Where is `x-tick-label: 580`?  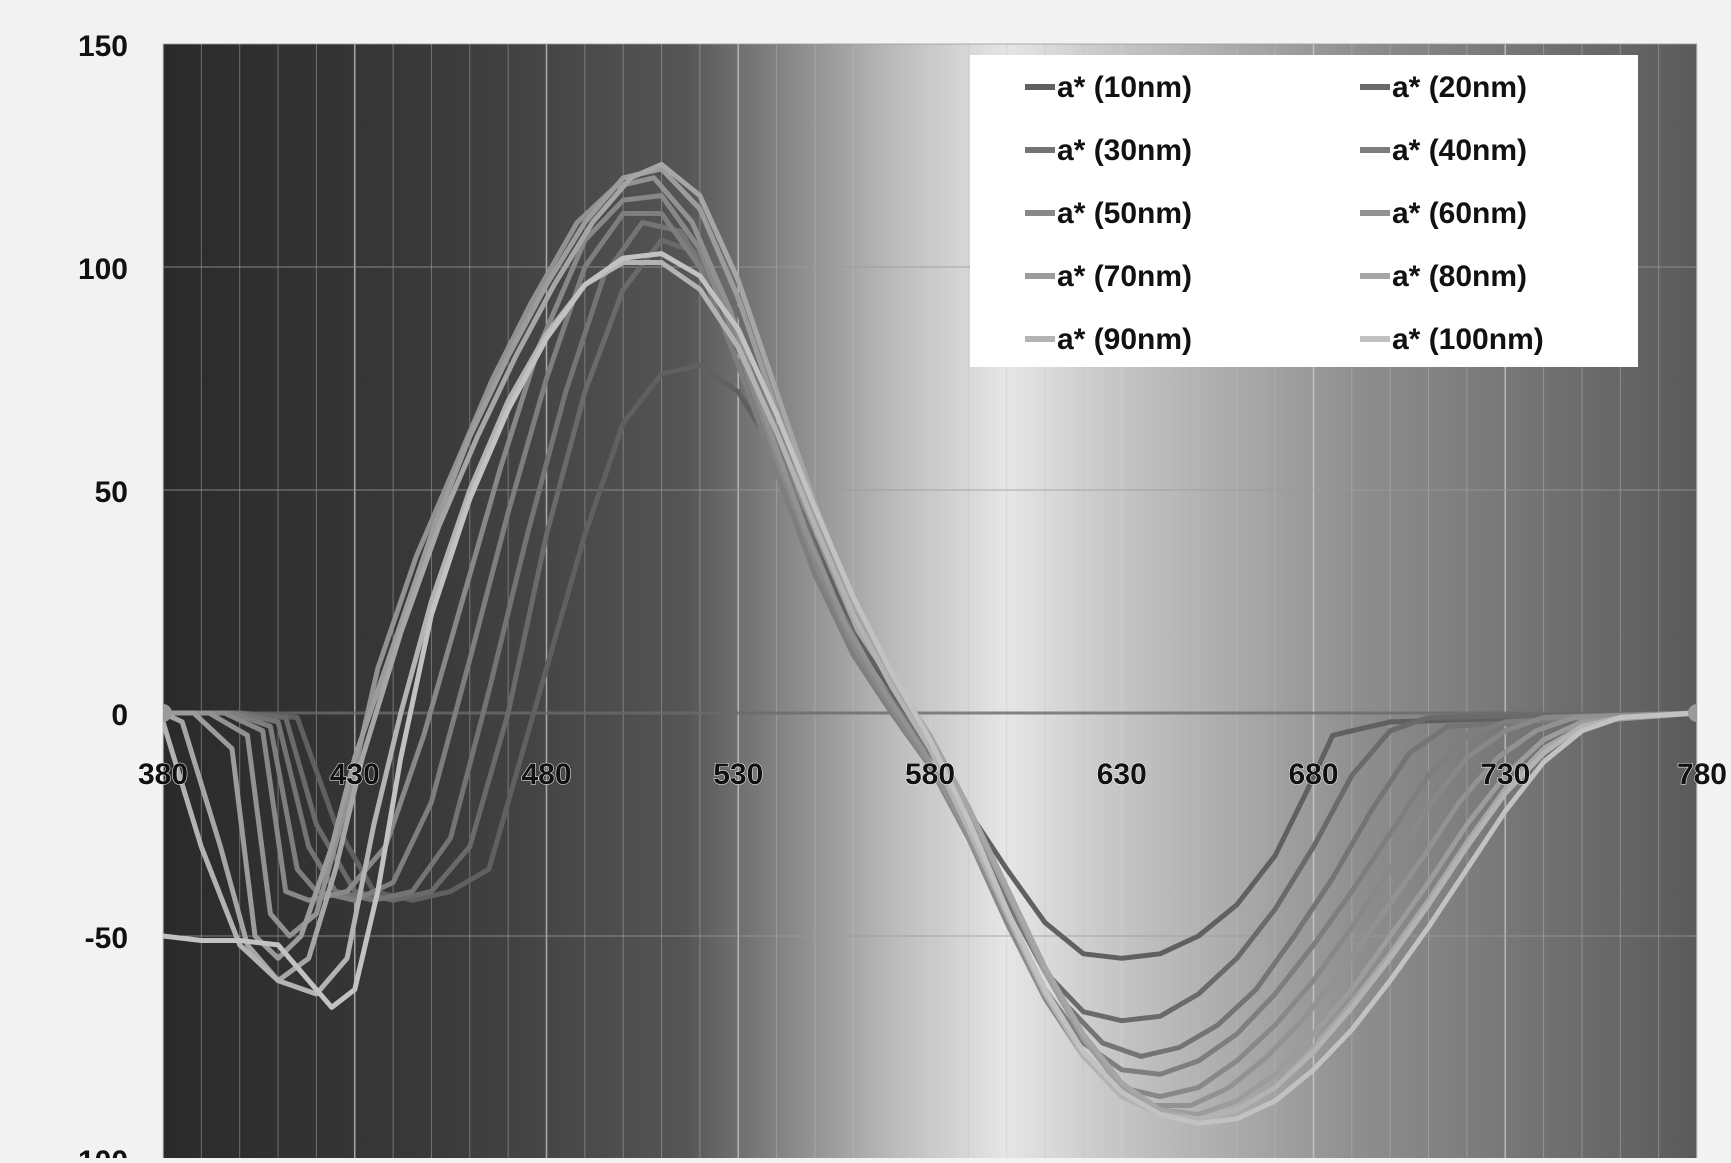 x-tick-label: 580 is located at coordinates (930, 774).